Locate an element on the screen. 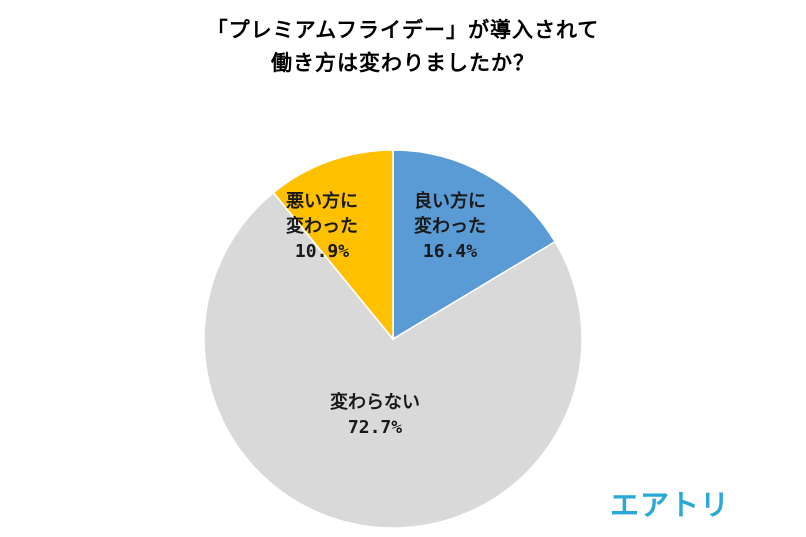 The image size is (806, 537). slice-label-0: 変わった is located at coordinates (450, 226).